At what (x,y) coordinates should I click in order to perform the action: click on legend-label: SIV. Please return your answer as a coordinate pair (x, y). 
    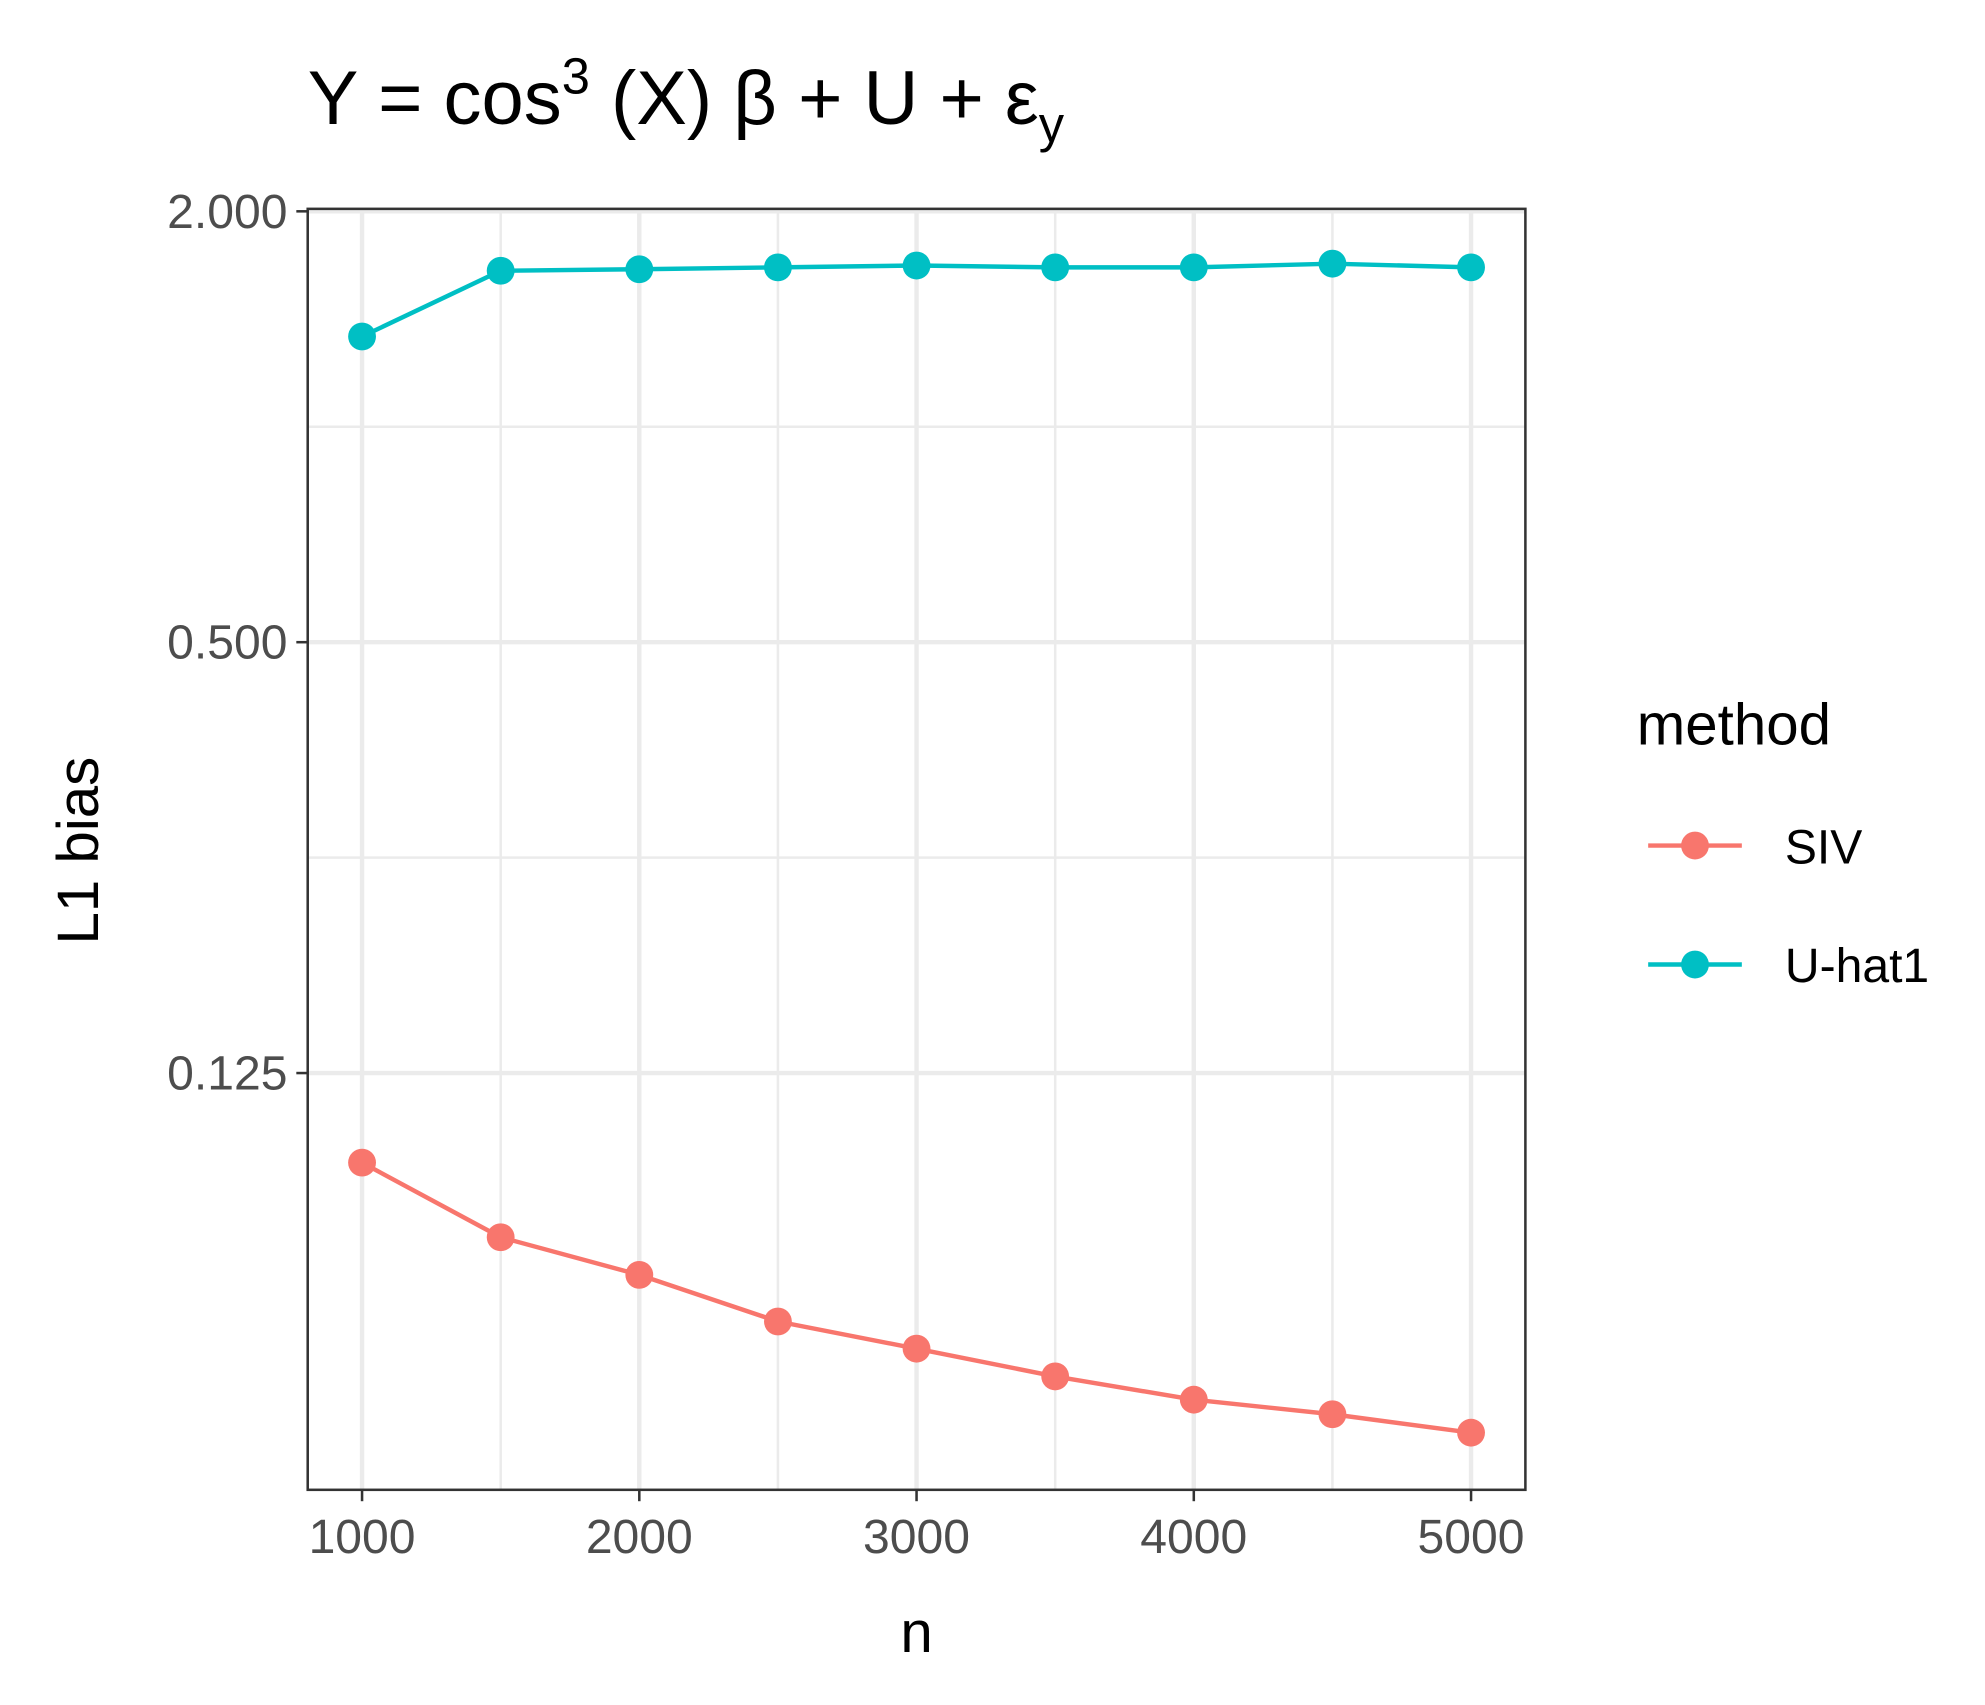
    Looking at the image, I should click on (1824, 847).